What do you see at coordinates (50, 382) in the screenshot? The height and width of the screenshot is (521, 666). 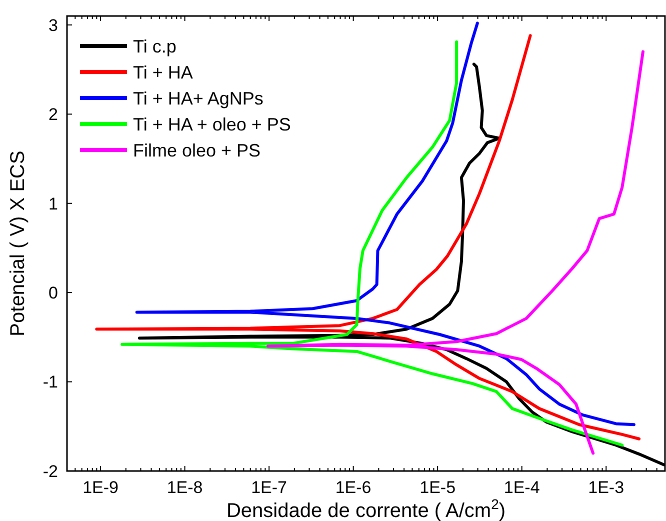 I see `y-tick-label: -1` at bounding box center [50, 382].